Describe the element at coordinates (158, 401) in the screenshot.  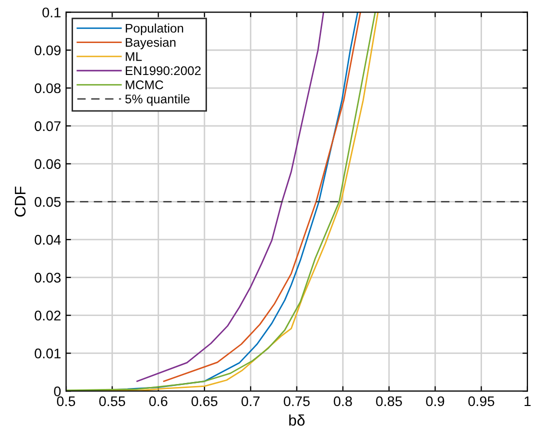
I see `x-tick-label: 0.6` at that location.